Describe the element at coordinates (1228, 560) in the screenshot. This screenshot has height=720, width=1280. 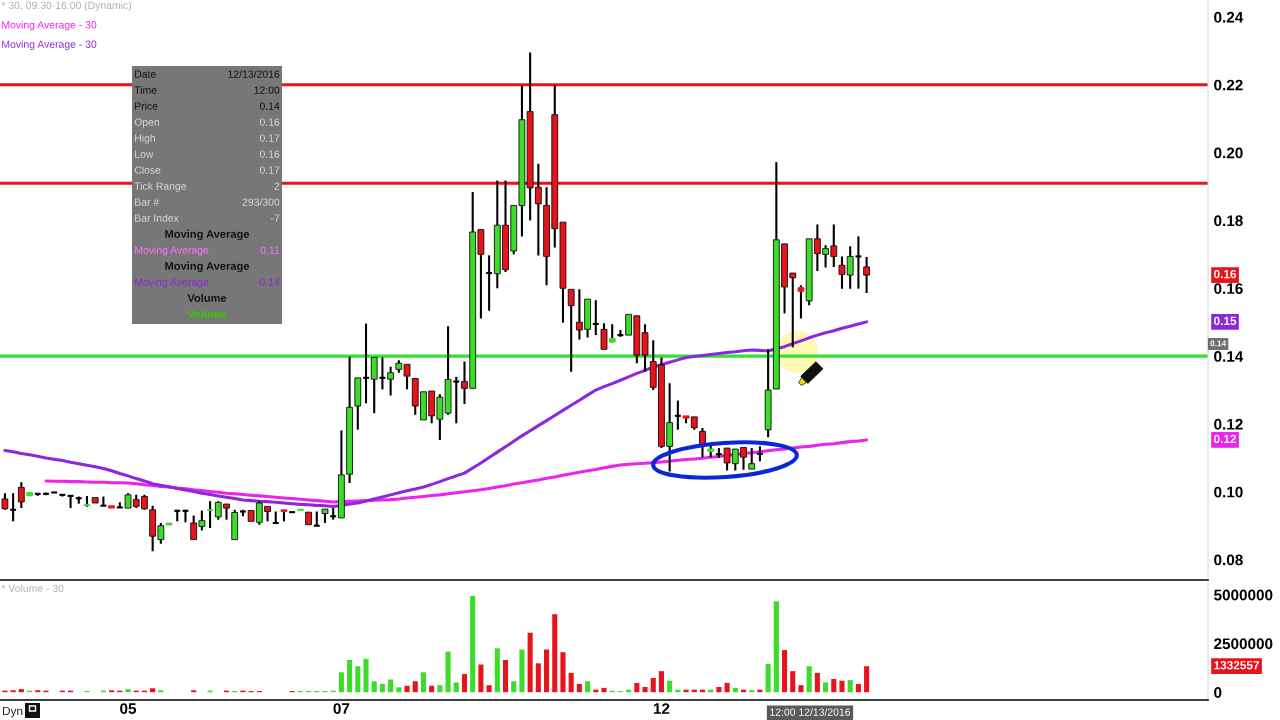
I see `y-tick-label: 0.08` at that location.